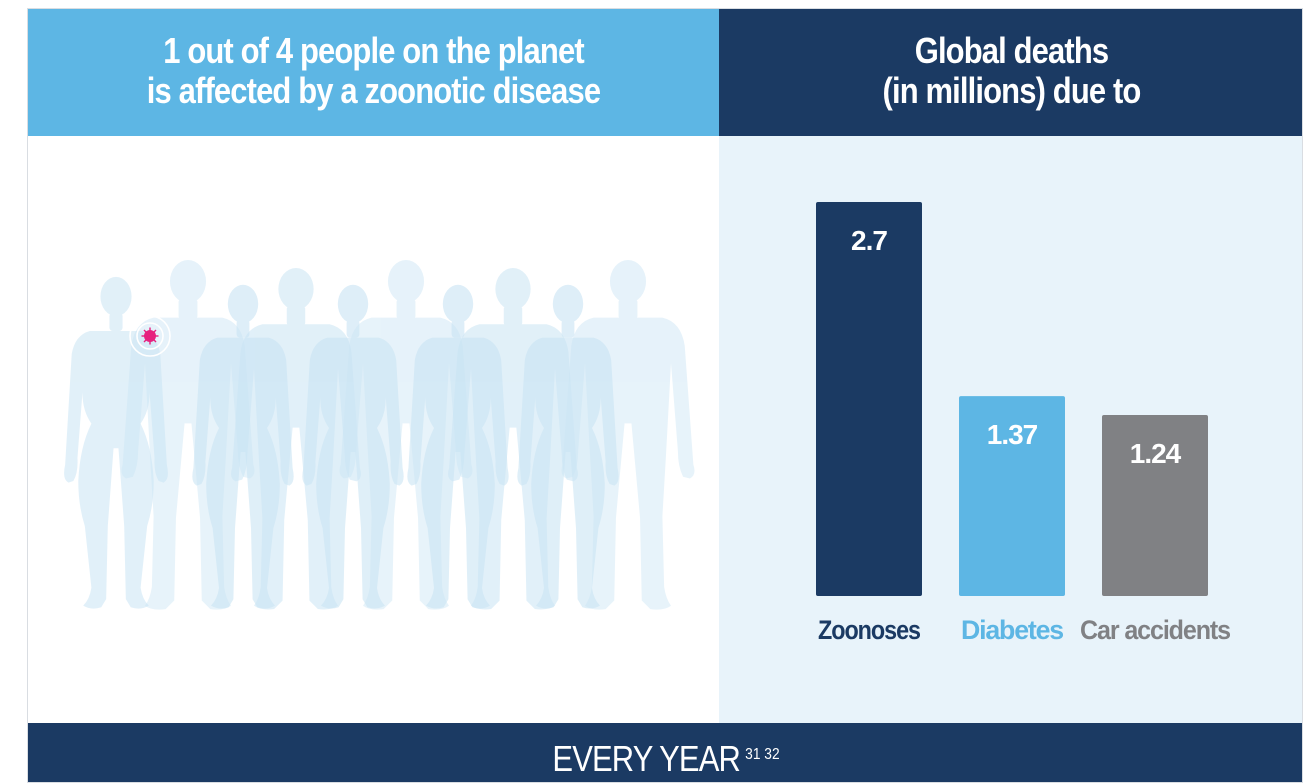 This screenshot has width=1308, height=783. I want to click on footer-bar: EVERY YEAR 31 32, so click(665, 752).